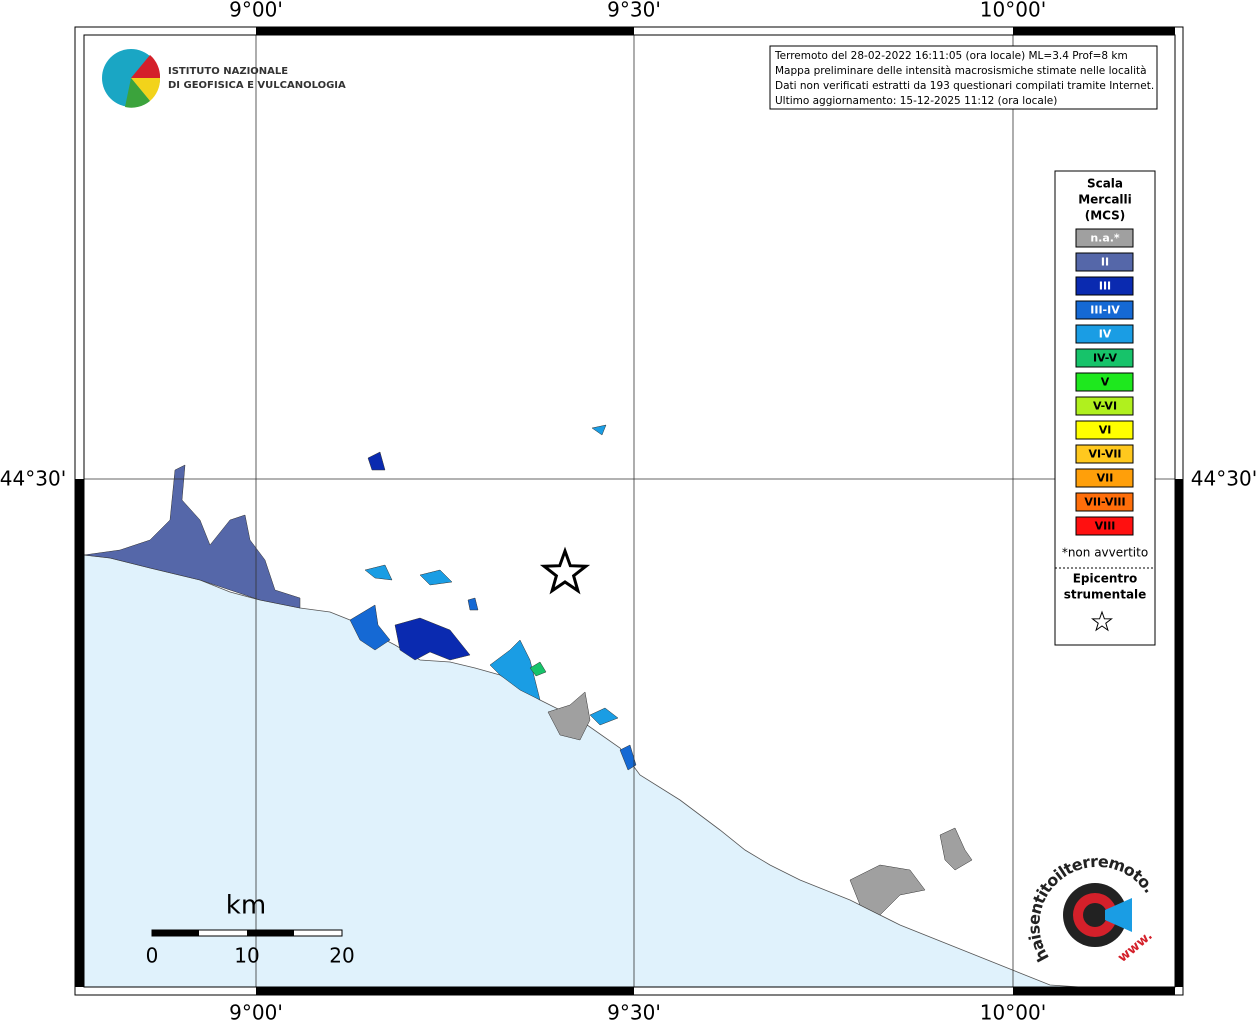 Image resolution: width=1257 pixels, height=1028 pixels. I want to click on legend-label: V, so click(1105, 382).